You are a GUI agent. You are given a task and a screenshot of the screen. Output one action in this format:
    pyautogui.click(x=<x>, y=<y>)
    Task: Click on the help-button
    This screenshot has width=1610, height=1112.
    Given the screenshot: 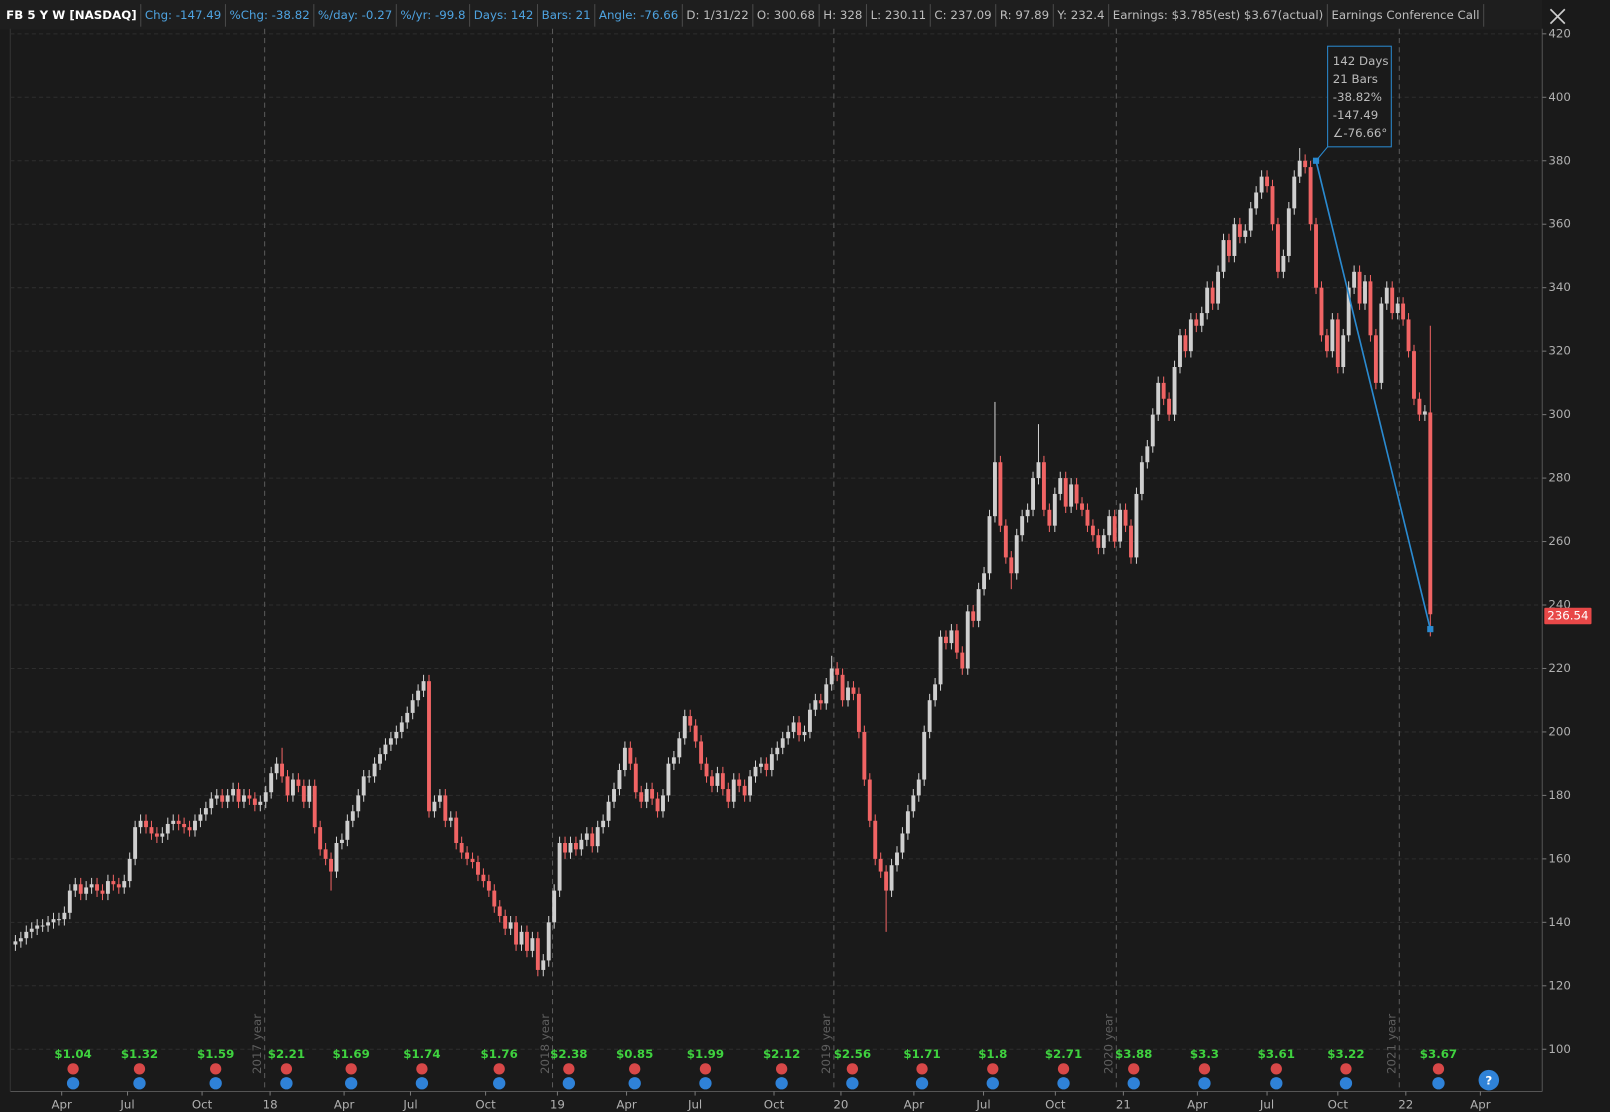 What is the action you would take?
    pyautogui.click(x=1489, y=1080)
    